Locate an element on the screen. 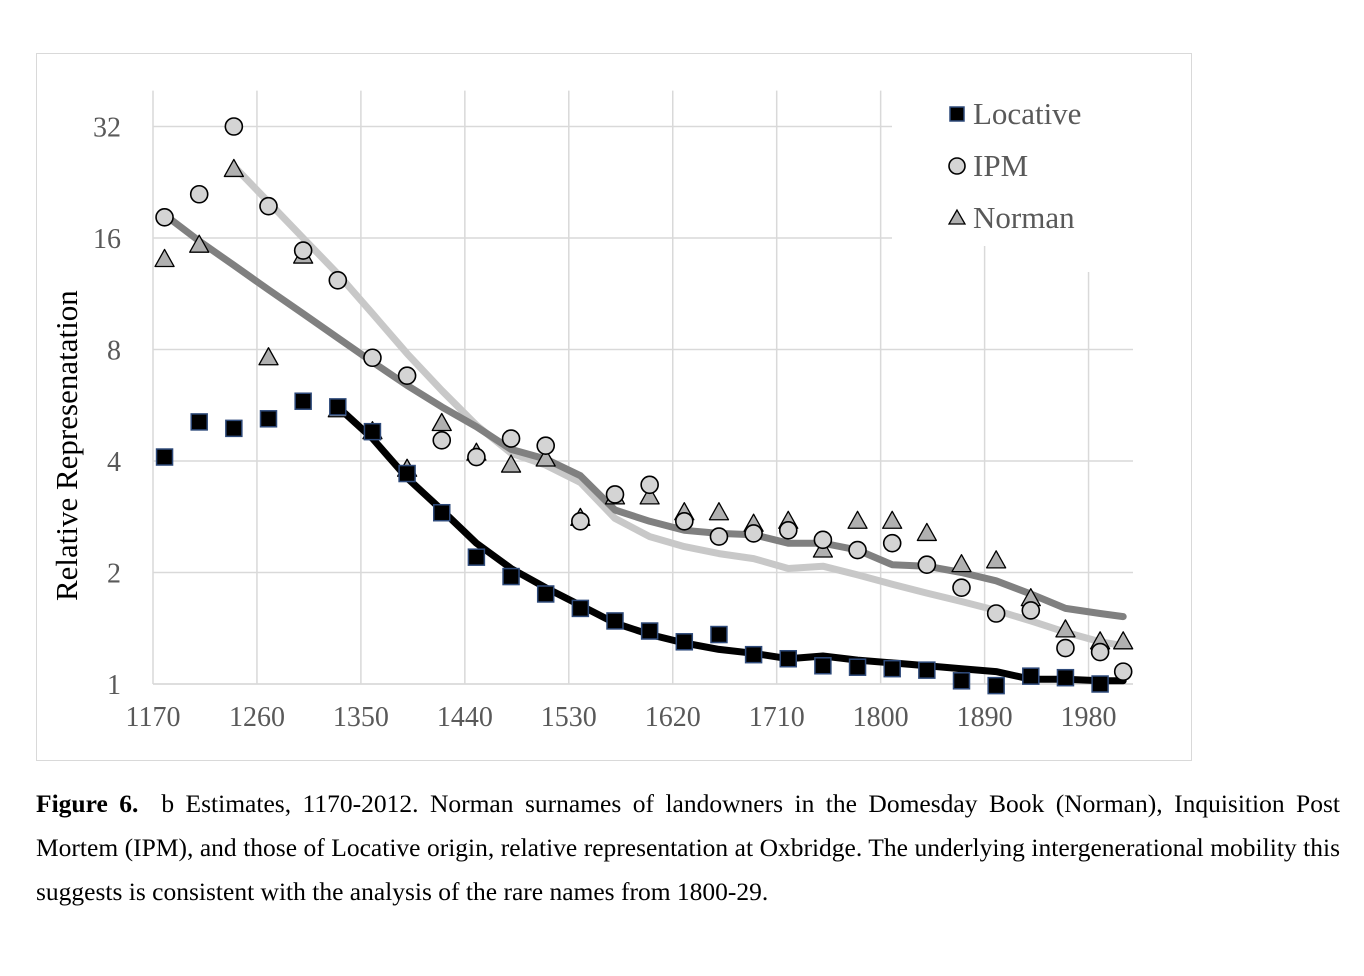 This screenshot has height=976, width=1364. x-tick-label: 1710 is located at coordinates (777, 717).